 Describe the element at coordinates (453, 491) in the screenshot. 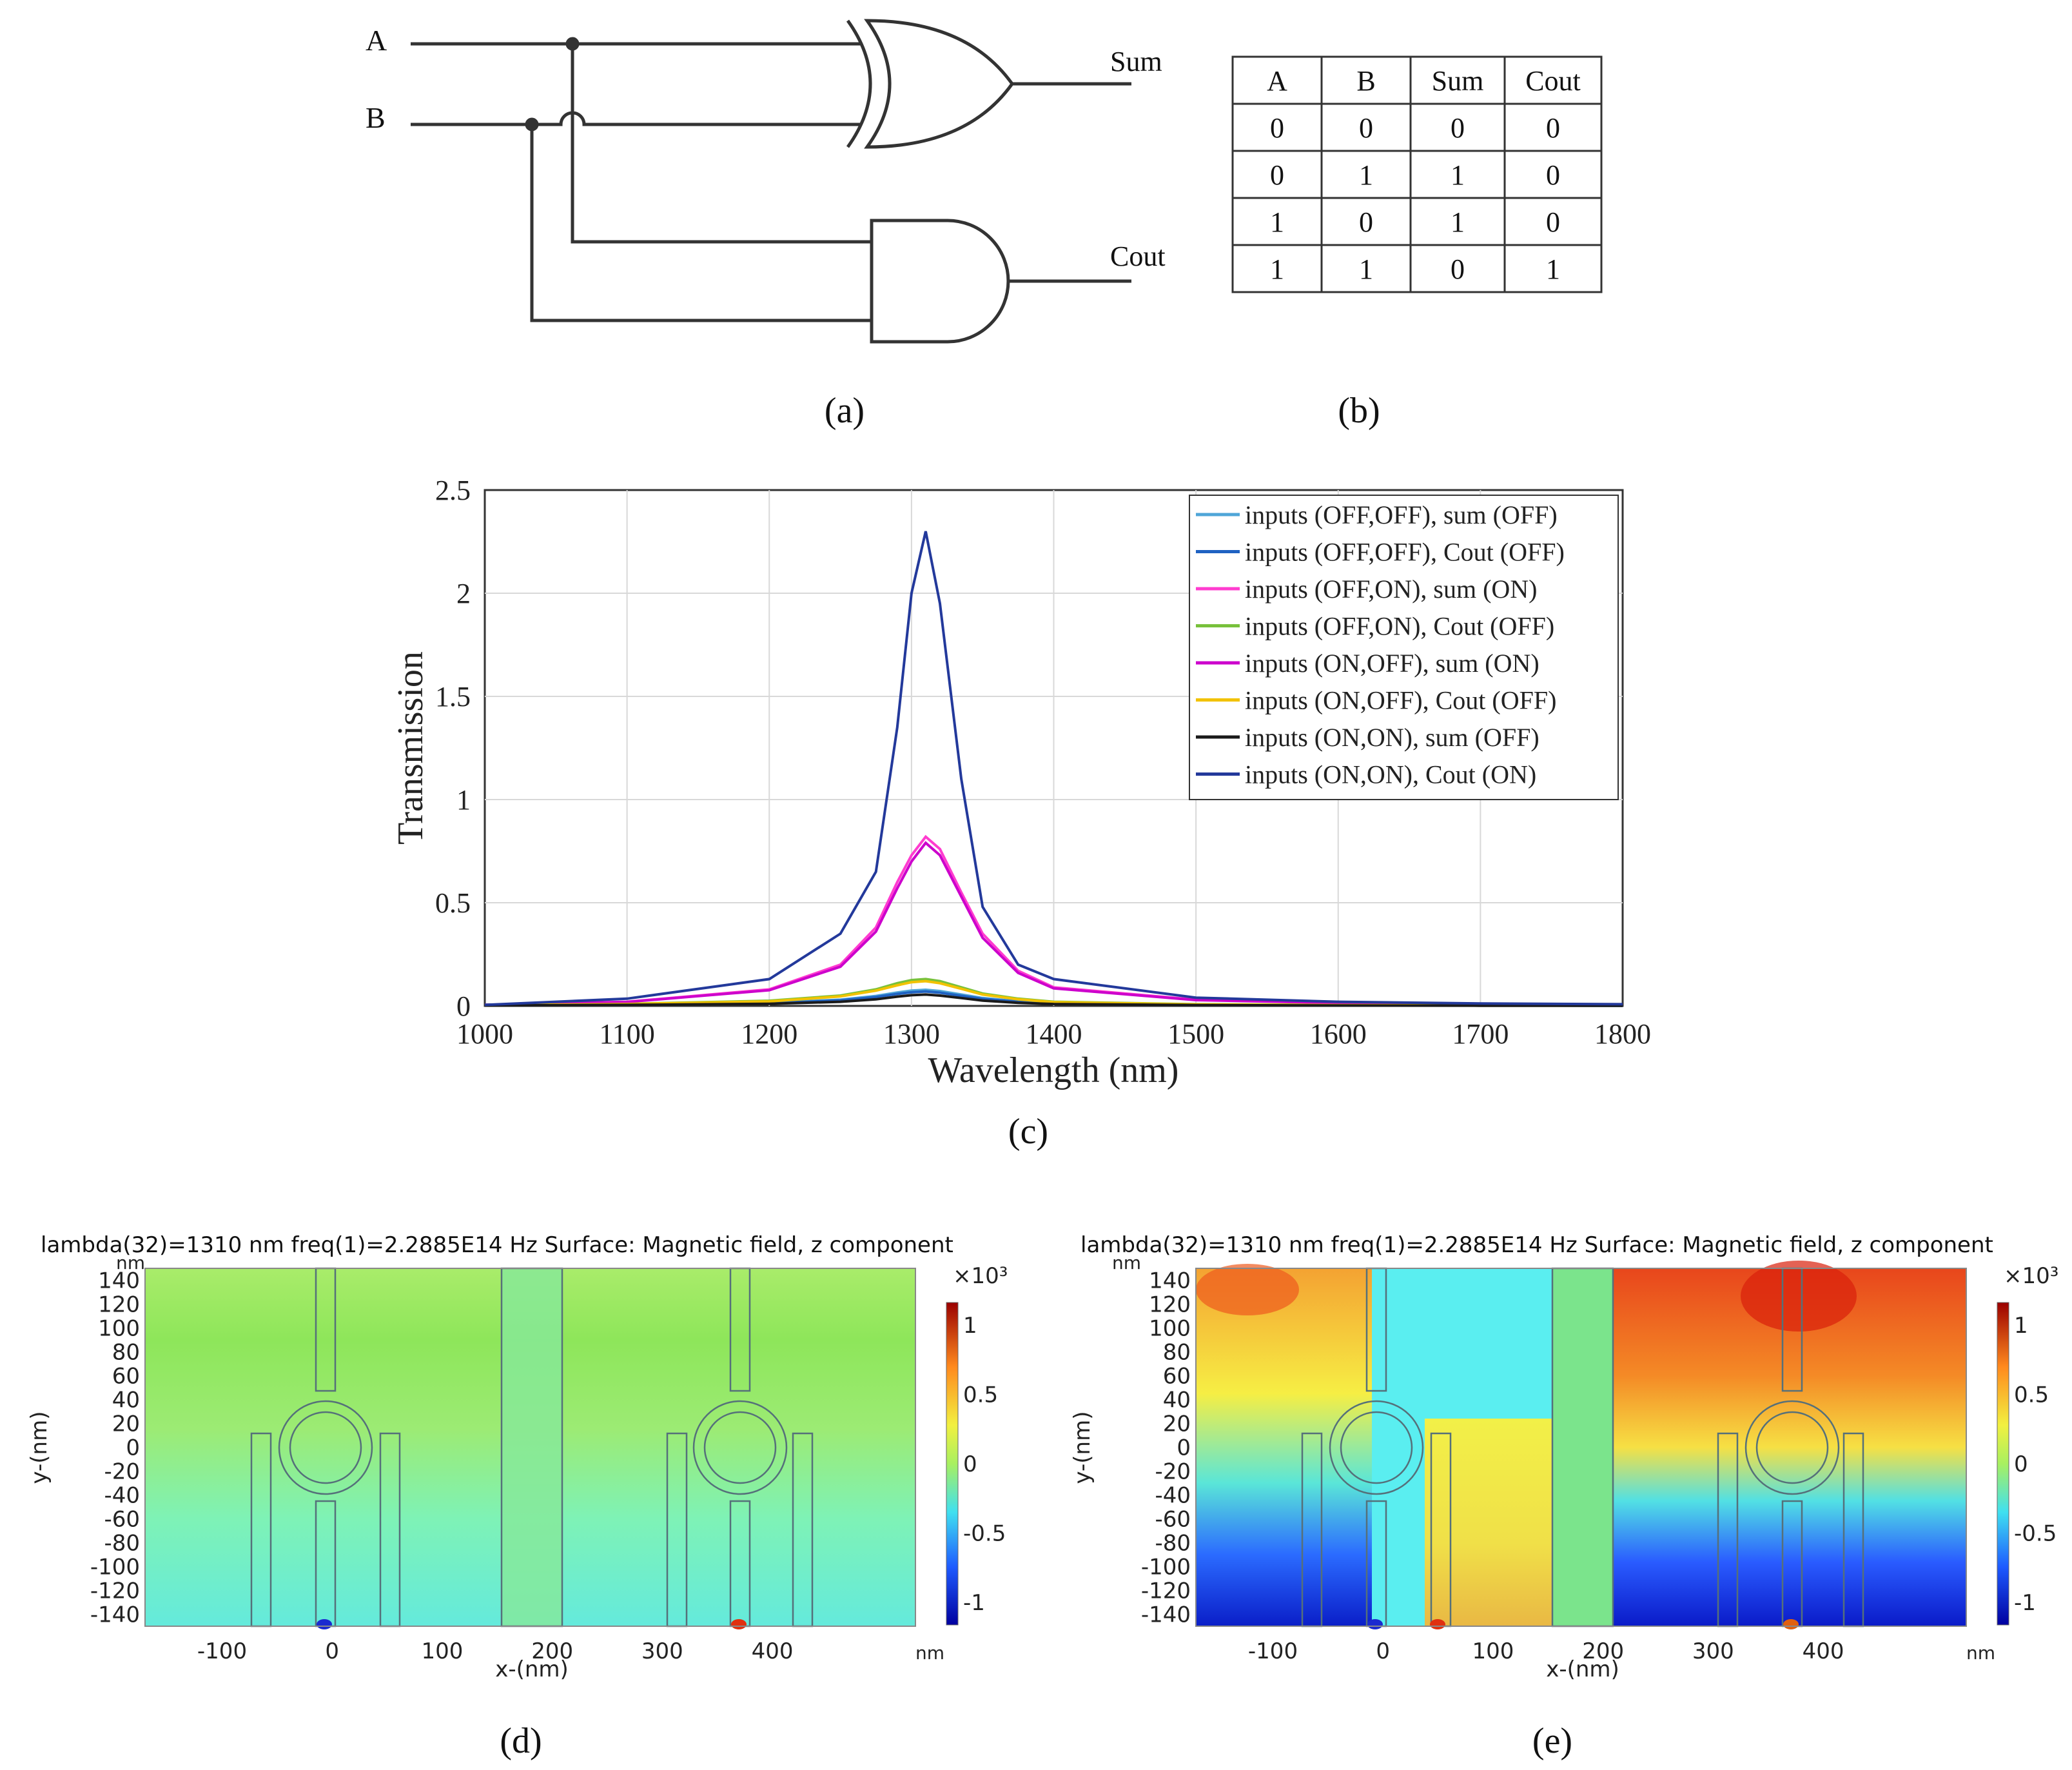

I see `y-tick-label: 2.5` at that location.